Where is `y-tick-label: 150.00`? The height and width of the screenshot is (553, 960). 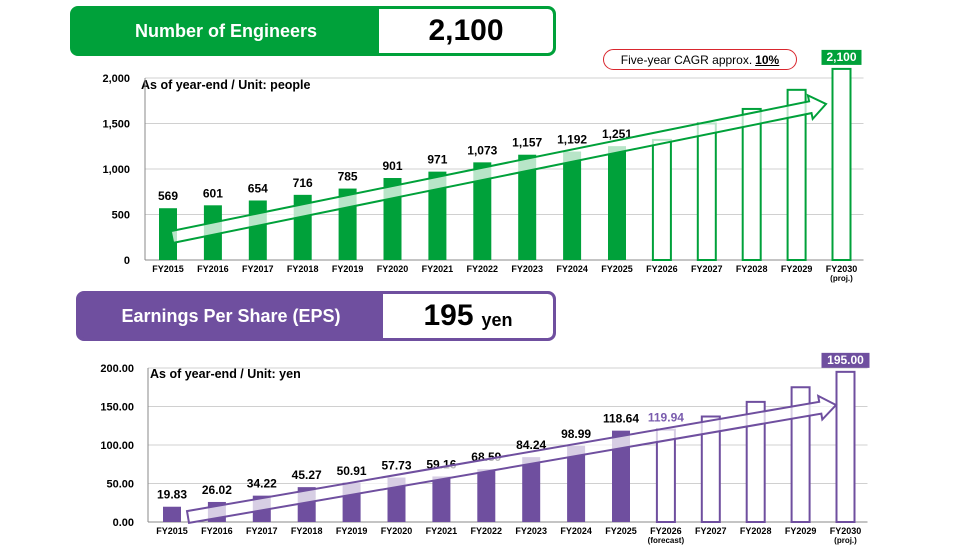
y-tick-label: 150.00 is located at coordinates (117, 408).